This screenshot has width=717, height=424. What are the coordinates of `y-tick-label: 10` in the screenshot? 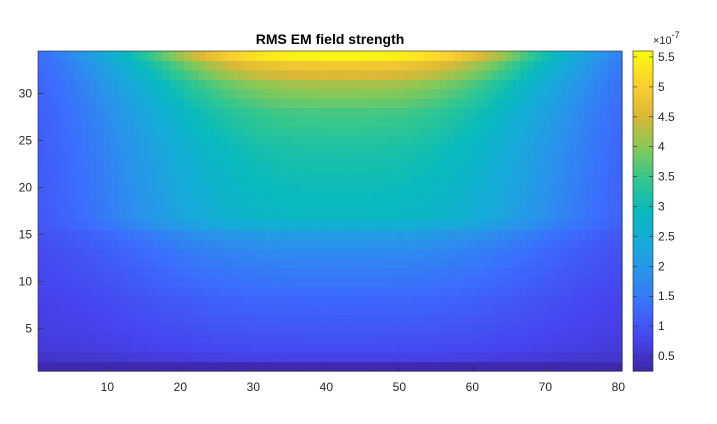 It's located at (26, 282).